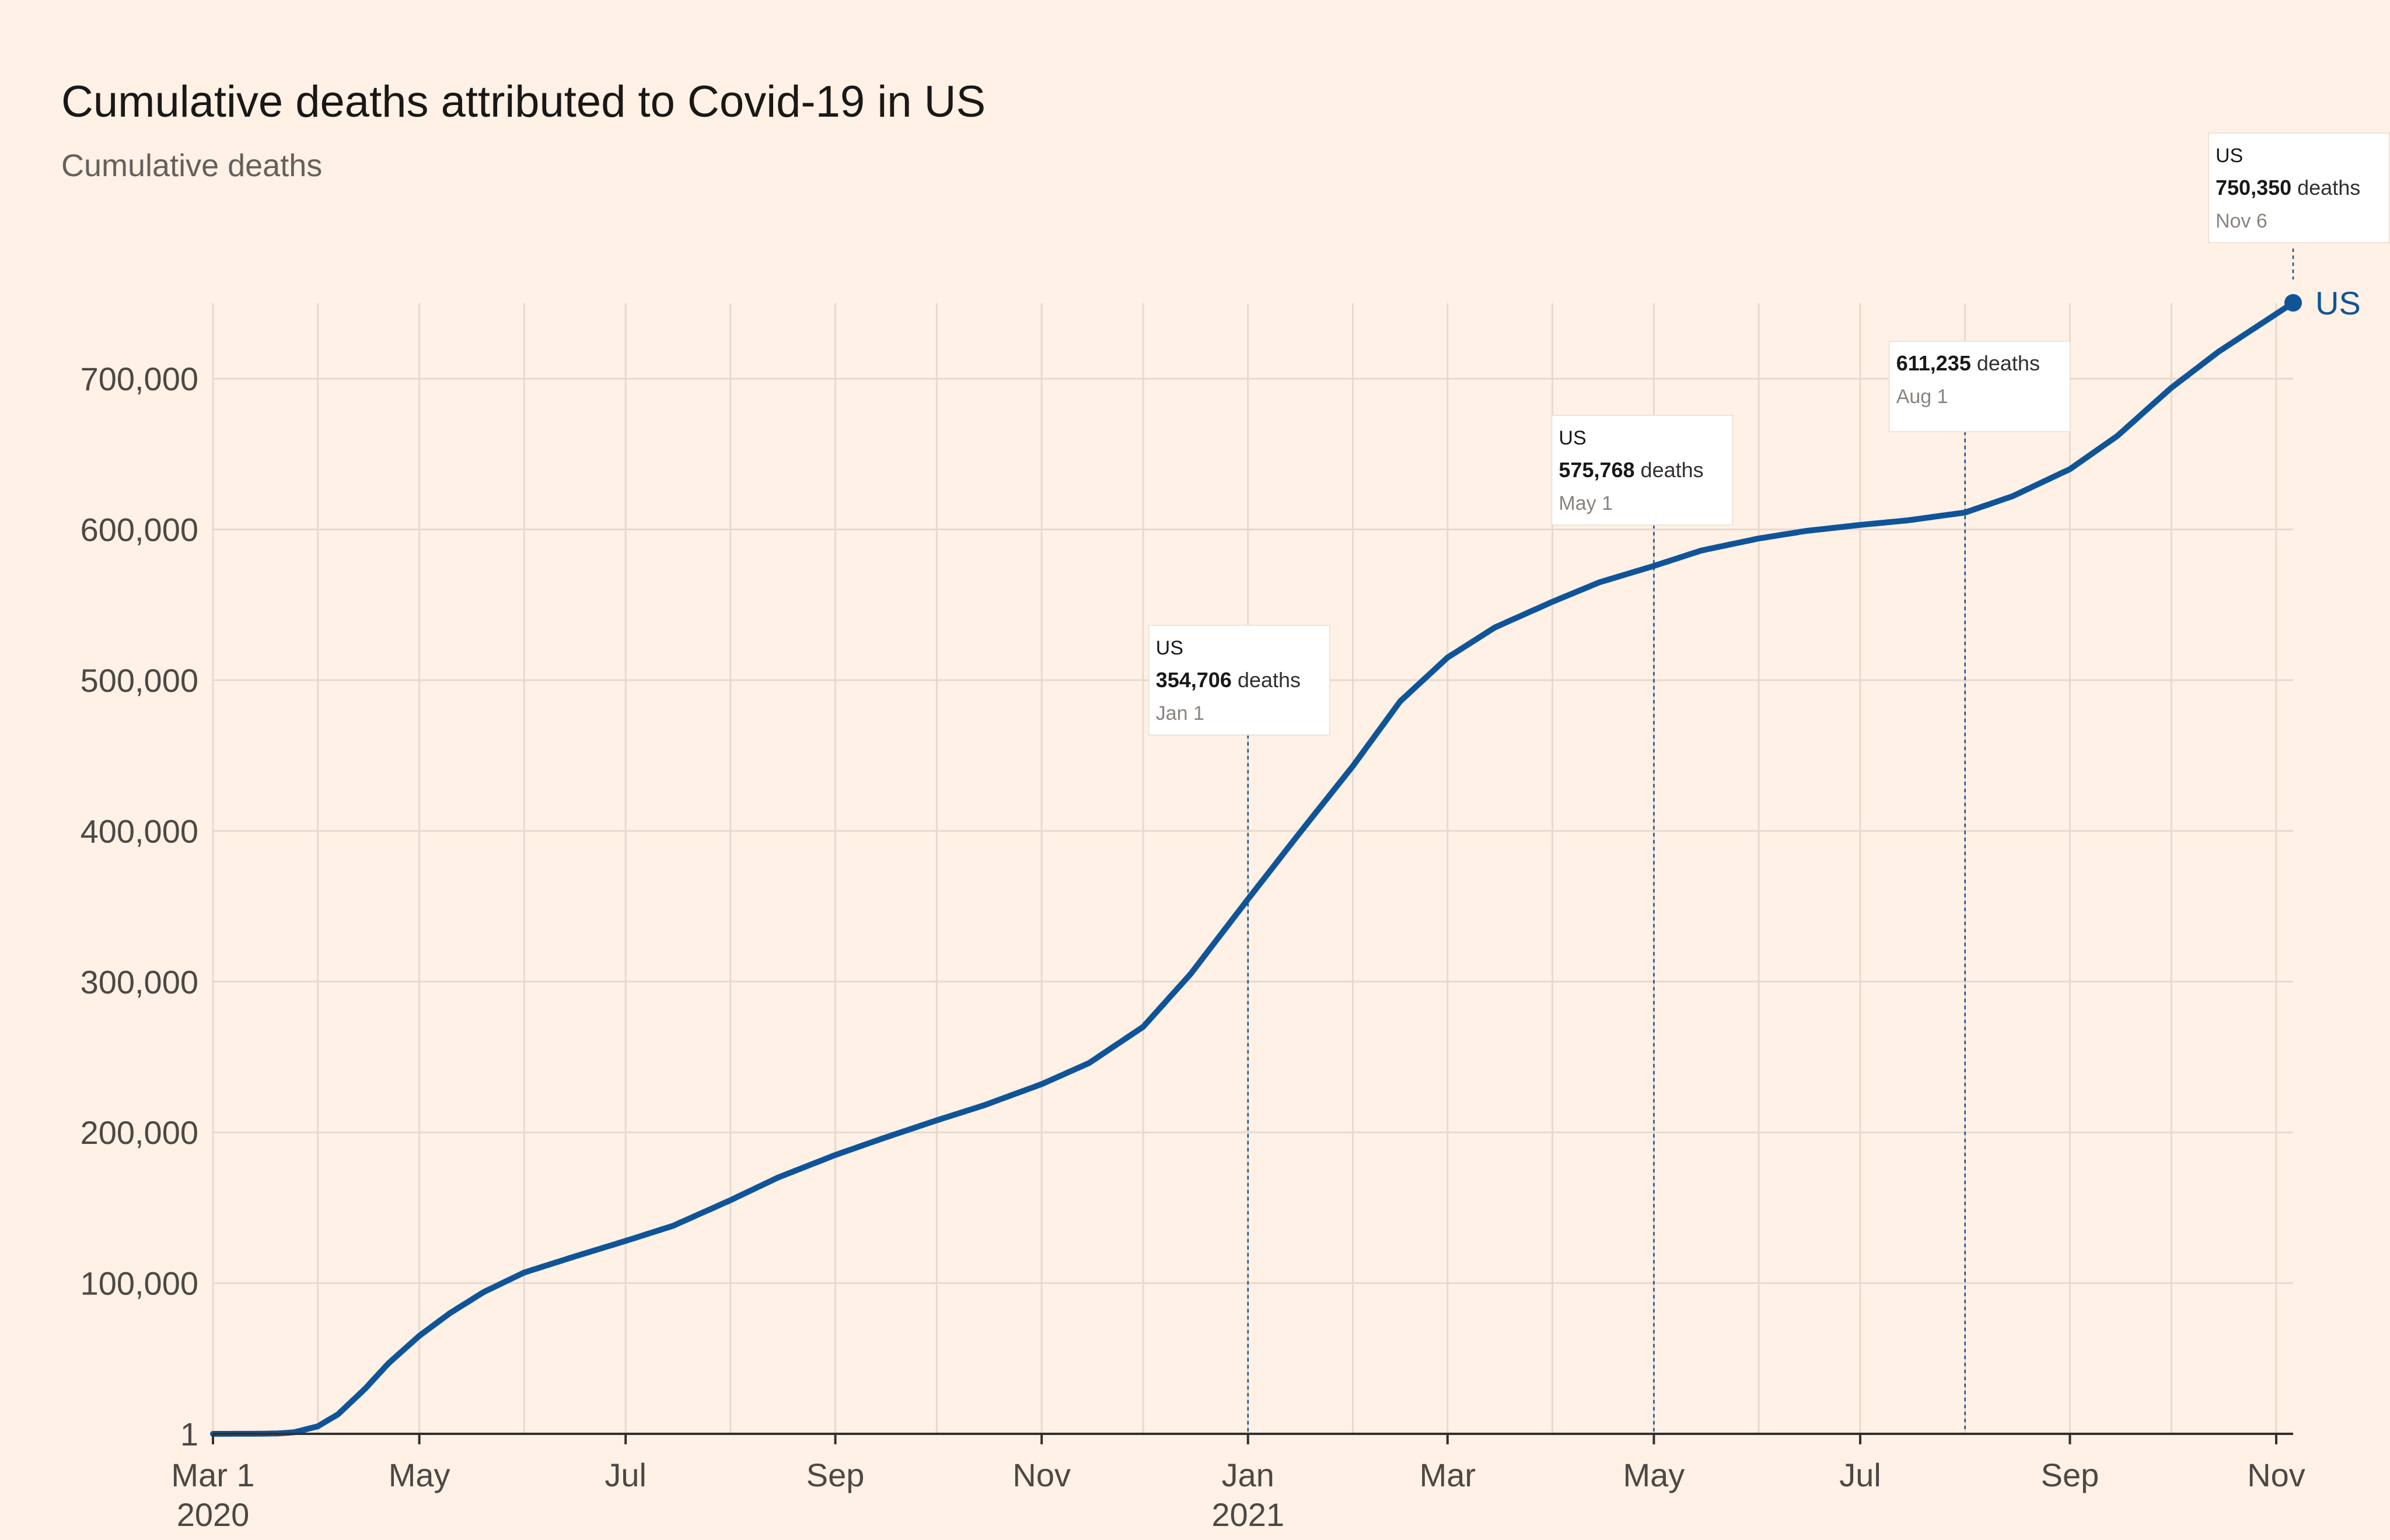 This screenshot has height=1540, width=2390. Describe the element at coordinates (139, 1283) in the screenshot. I see `y-tick-label: 100,000` at that location.